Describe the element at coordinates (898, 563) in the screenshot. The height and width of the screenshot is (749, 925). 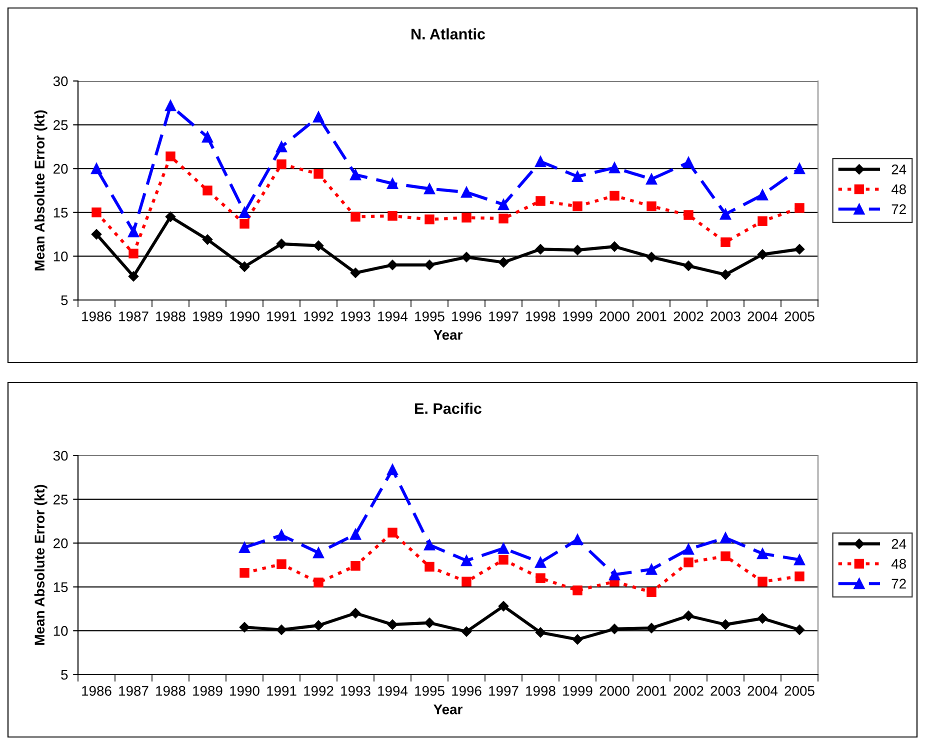
I see `legend-label: 48` at that location.